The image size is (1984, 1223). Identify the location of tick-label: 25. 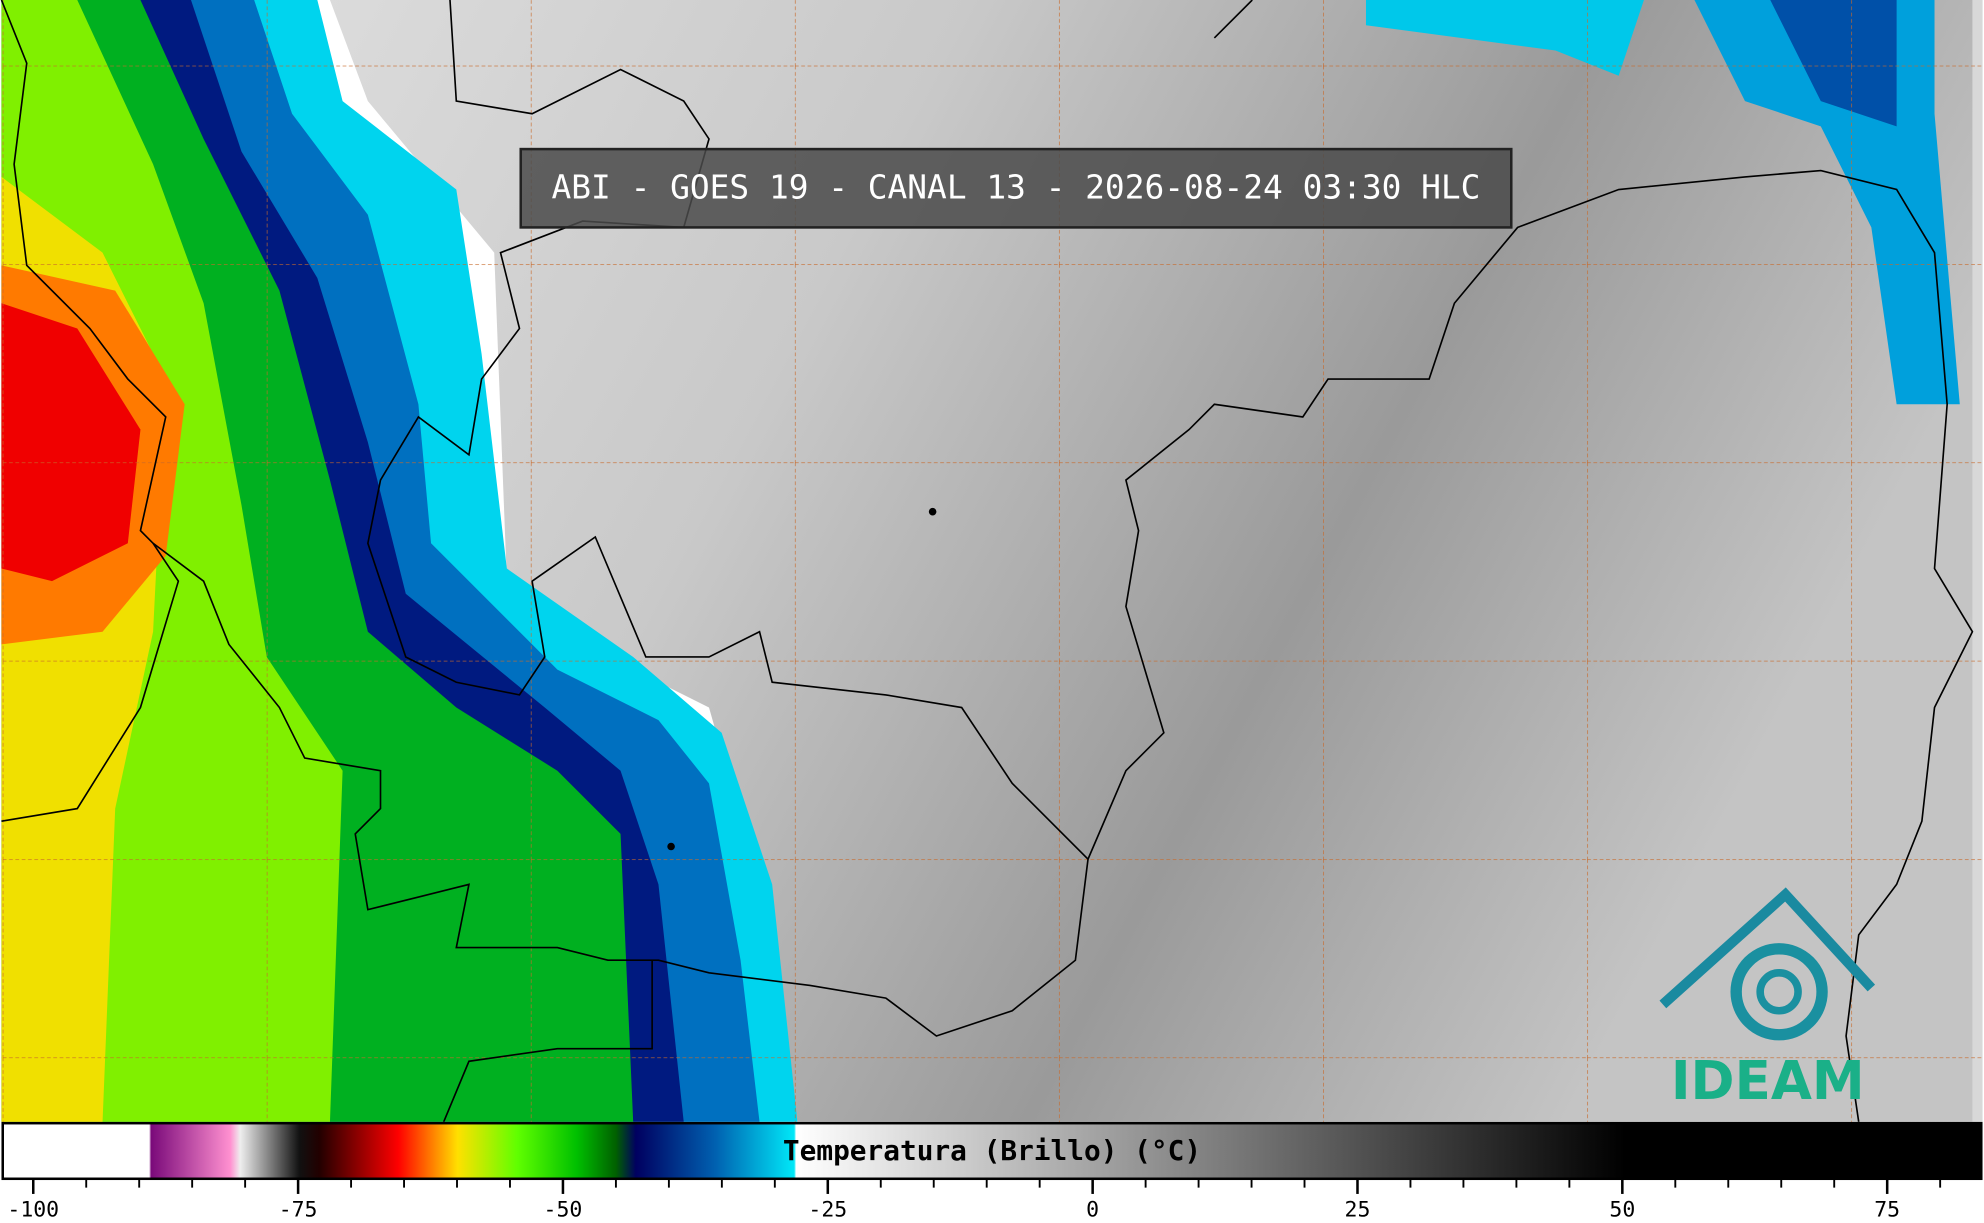
(1358, 1210).